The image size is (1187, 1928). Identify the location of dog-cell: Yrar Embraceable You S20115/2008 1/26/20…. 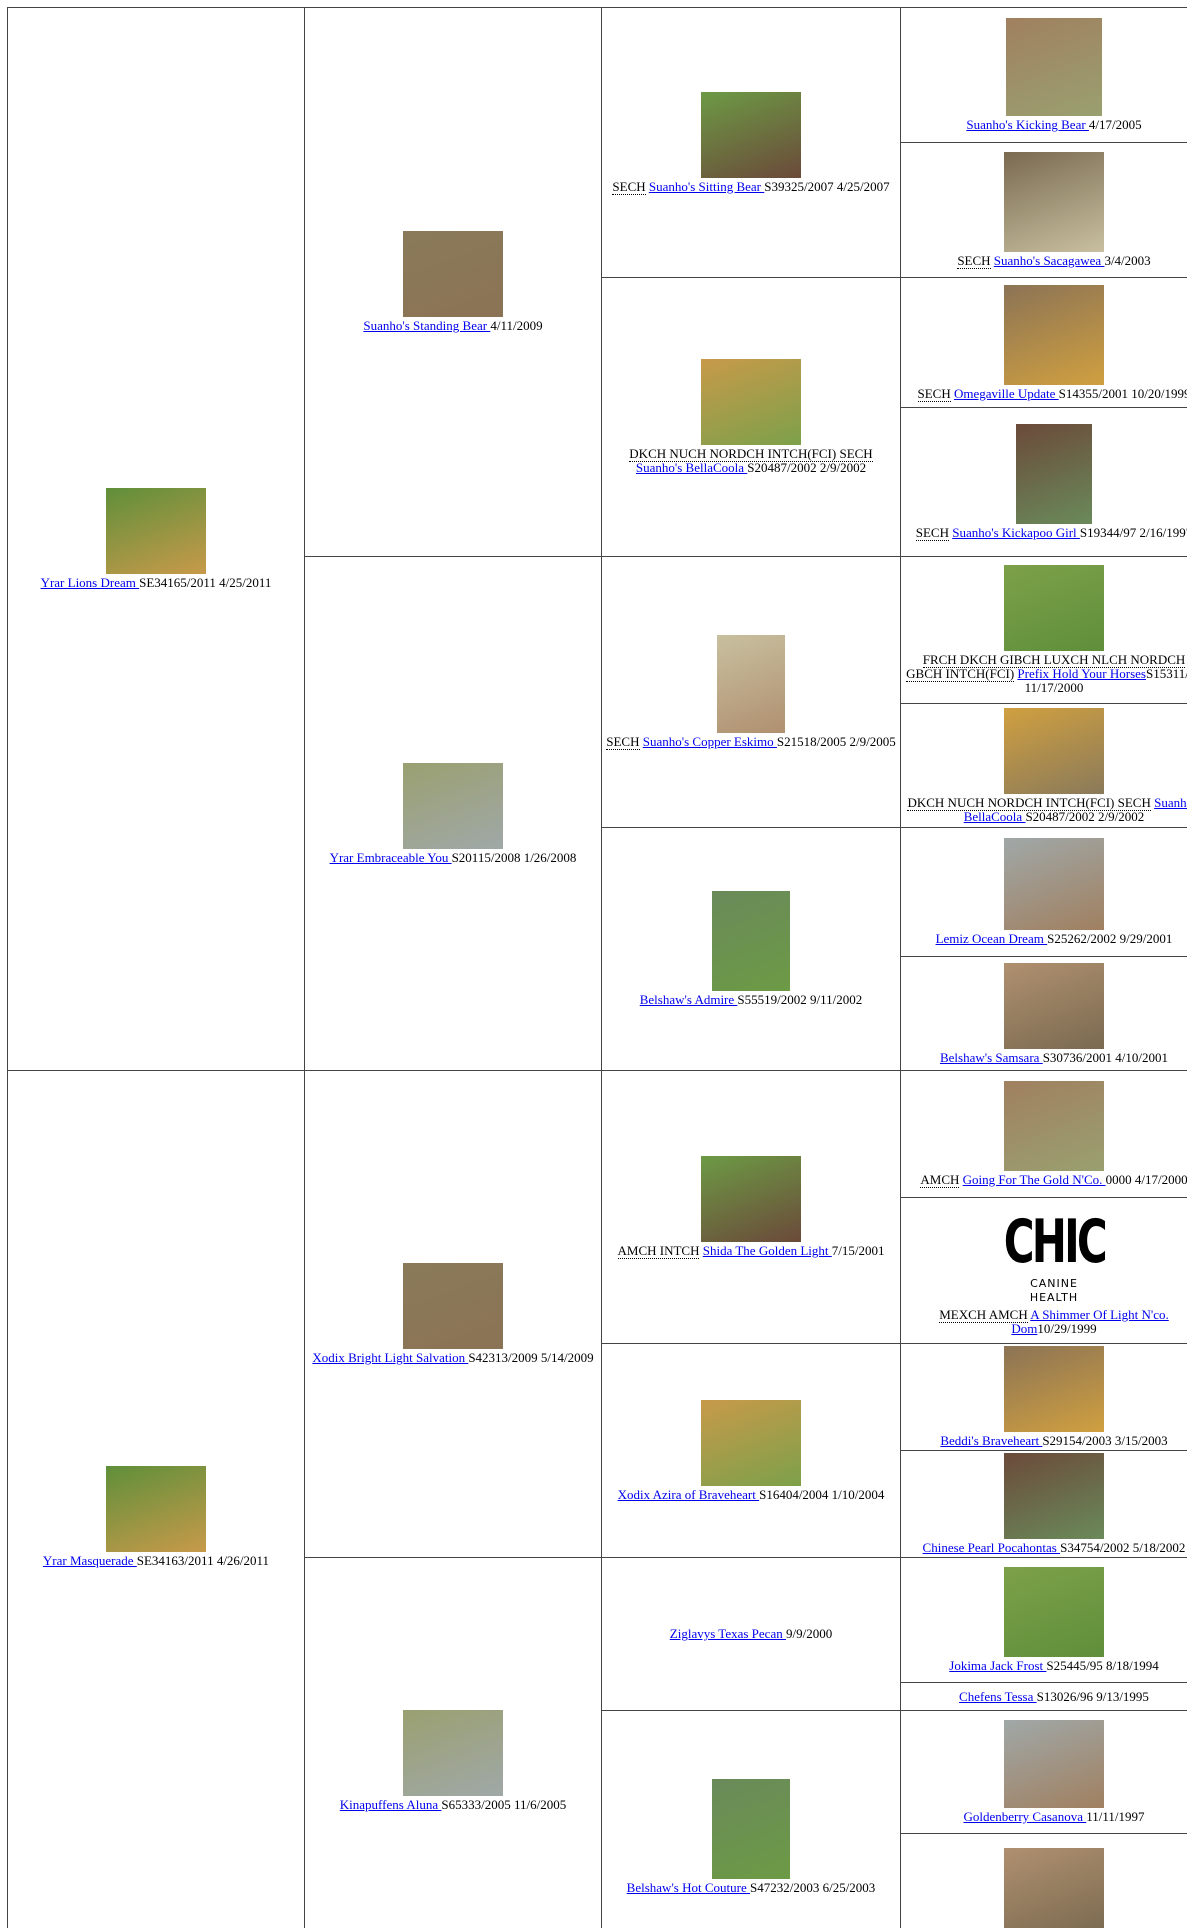
(453, 813).